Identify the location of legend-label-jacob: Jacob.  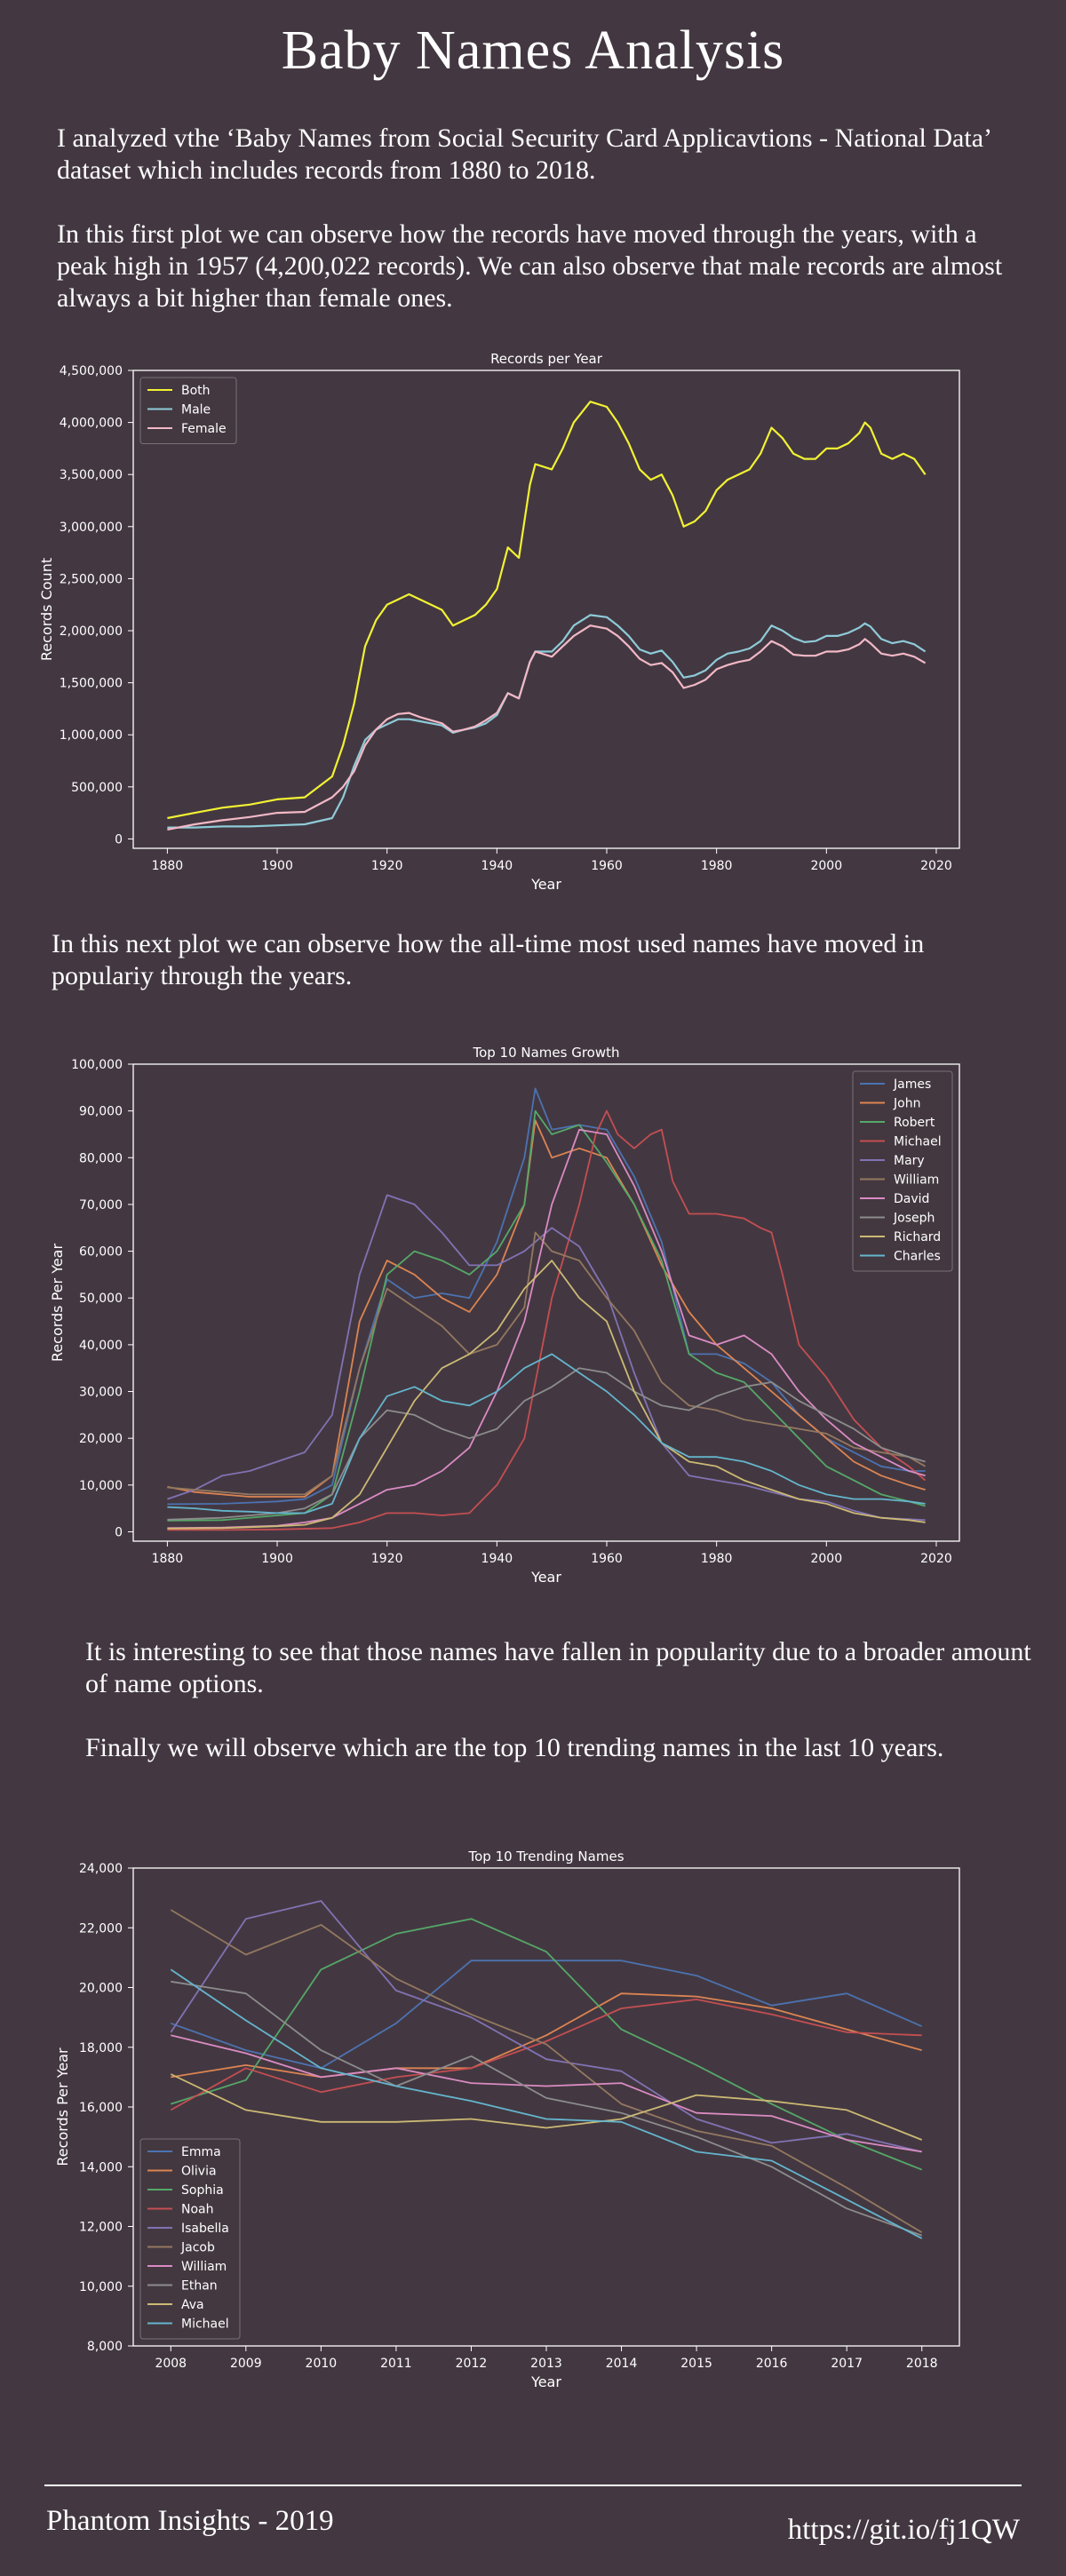
(197, 2248).